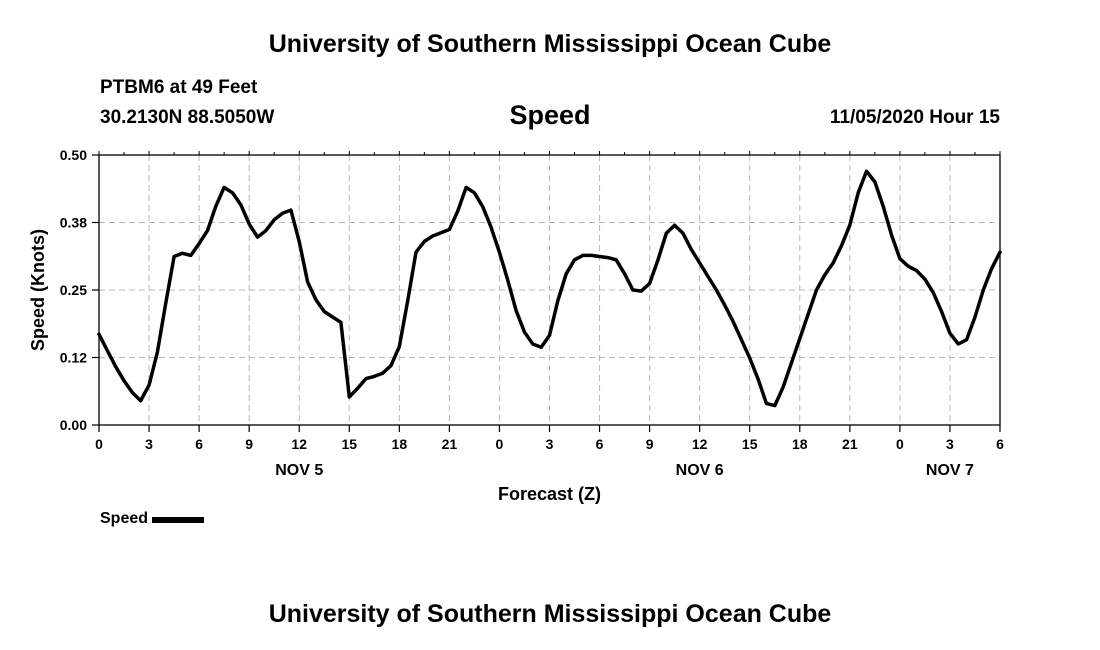 Image resolution: width=1100 pixels, height=650 pixels. Describe the element at coordinates (950, 470) in the screenshot. I see `day-label: NOV 7` at that location.